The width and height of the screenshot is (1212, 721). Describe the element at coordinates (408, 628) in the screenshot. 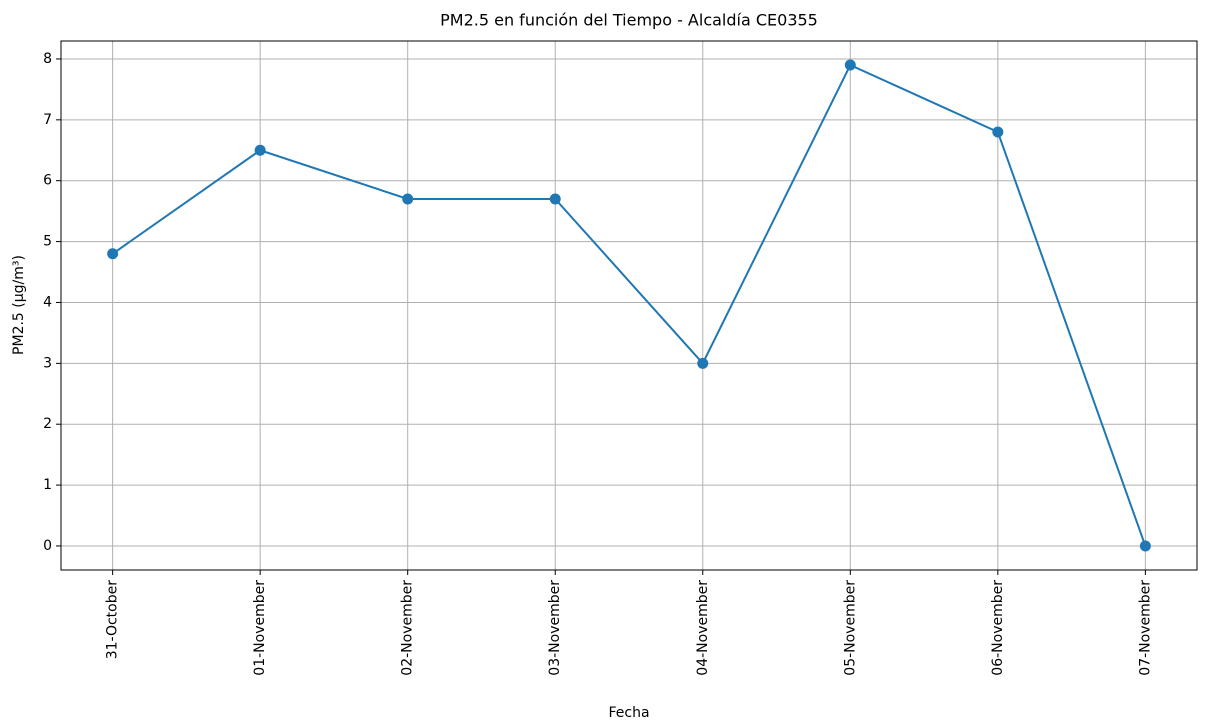

I see `x-tick-label: 02-November` at that location.